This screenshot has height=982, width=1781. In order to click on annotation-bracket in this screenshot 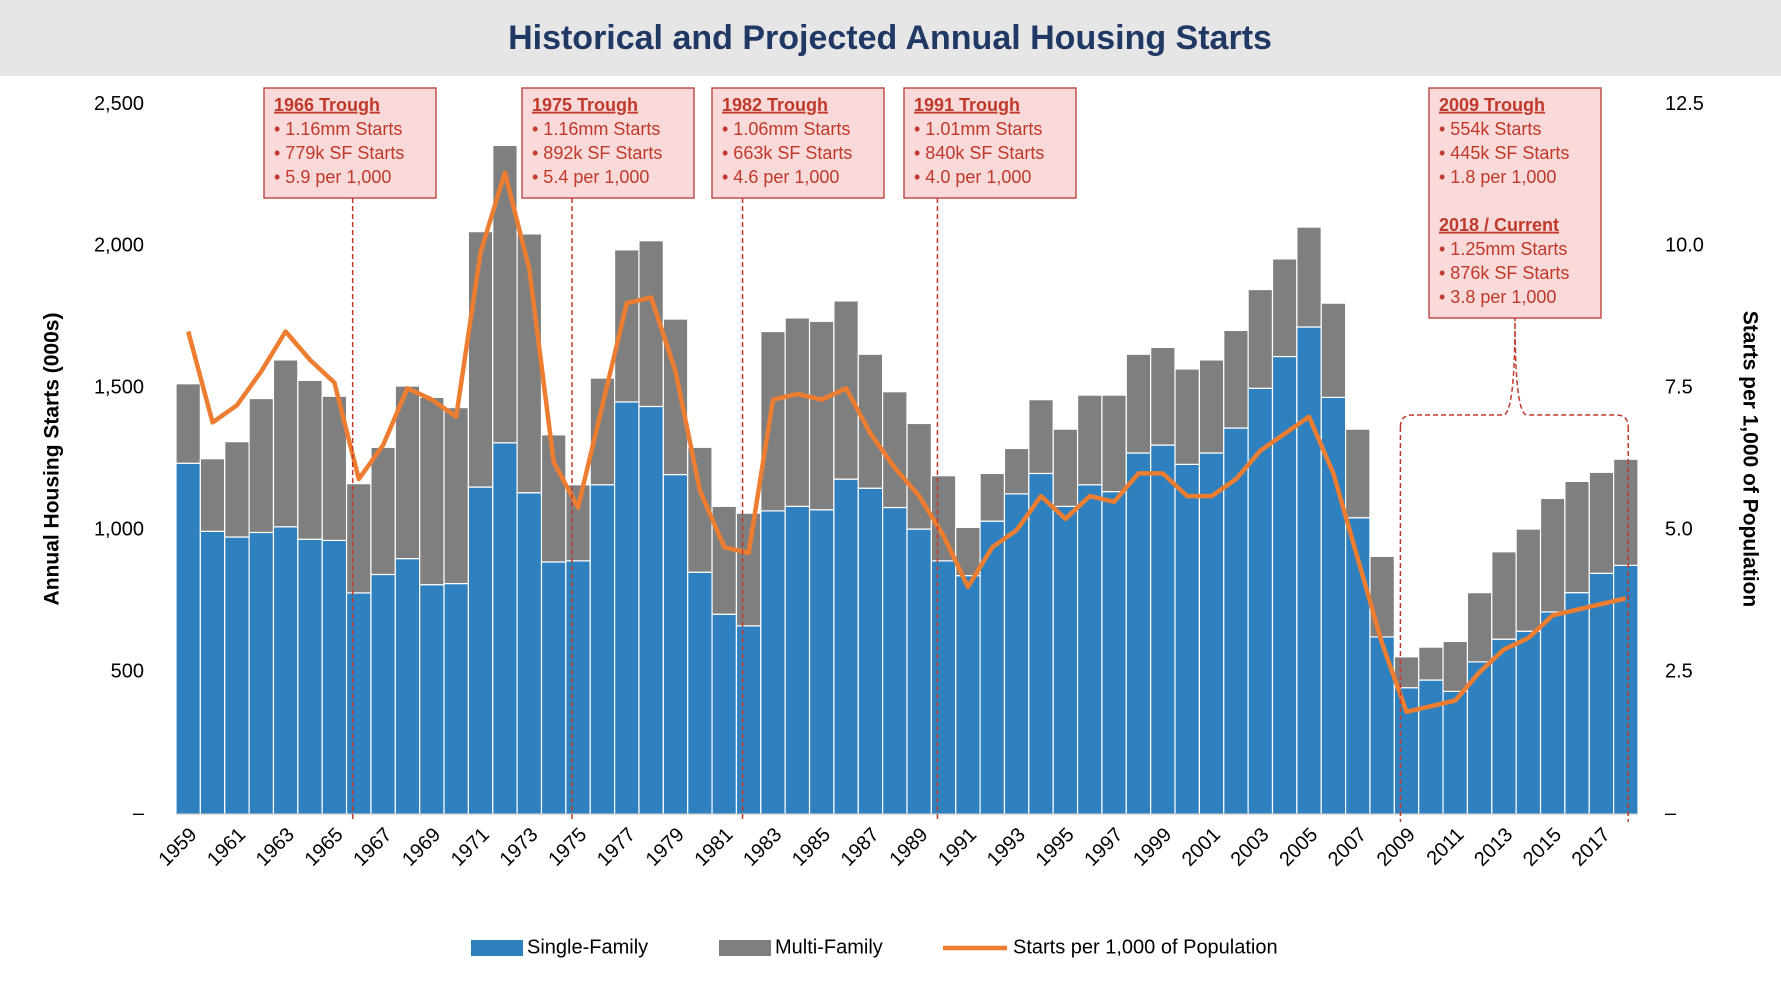, I will do `click(1514, 372)`.